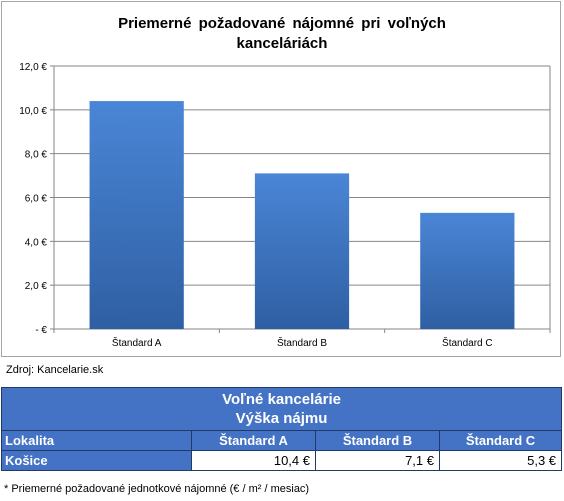  Describe the element at coordinates (281, 418) in the screenshot. I see `table-title-line-2: Výška nájmu` at that location.